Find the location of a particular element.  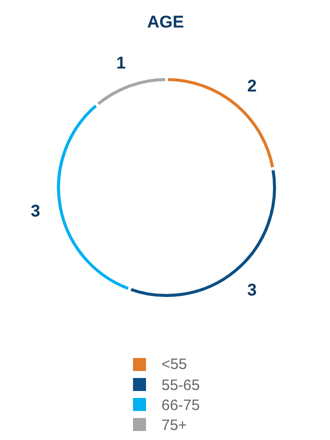

legend-label: 66-75 is located at coordinates (181, 405).